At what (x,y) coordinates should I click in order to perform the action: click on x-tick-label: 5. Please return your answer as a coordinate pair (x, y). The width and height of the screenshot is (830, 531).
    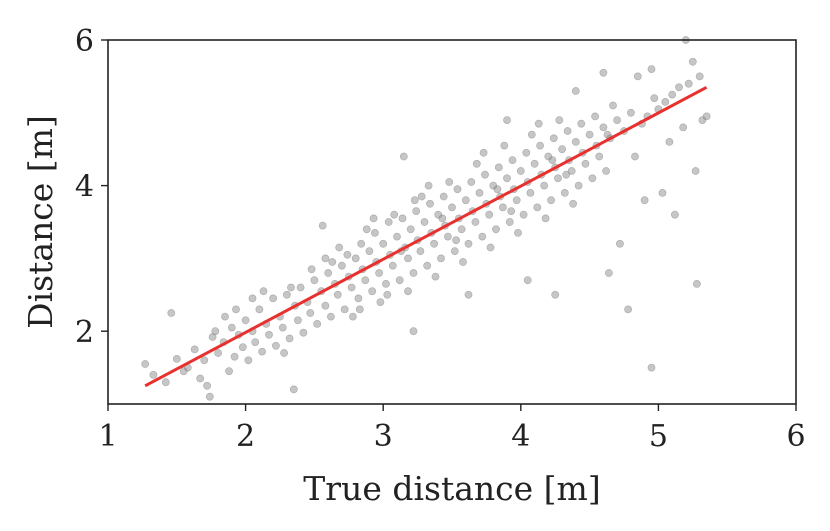
    Looking at the image, I should click on (658, 436).